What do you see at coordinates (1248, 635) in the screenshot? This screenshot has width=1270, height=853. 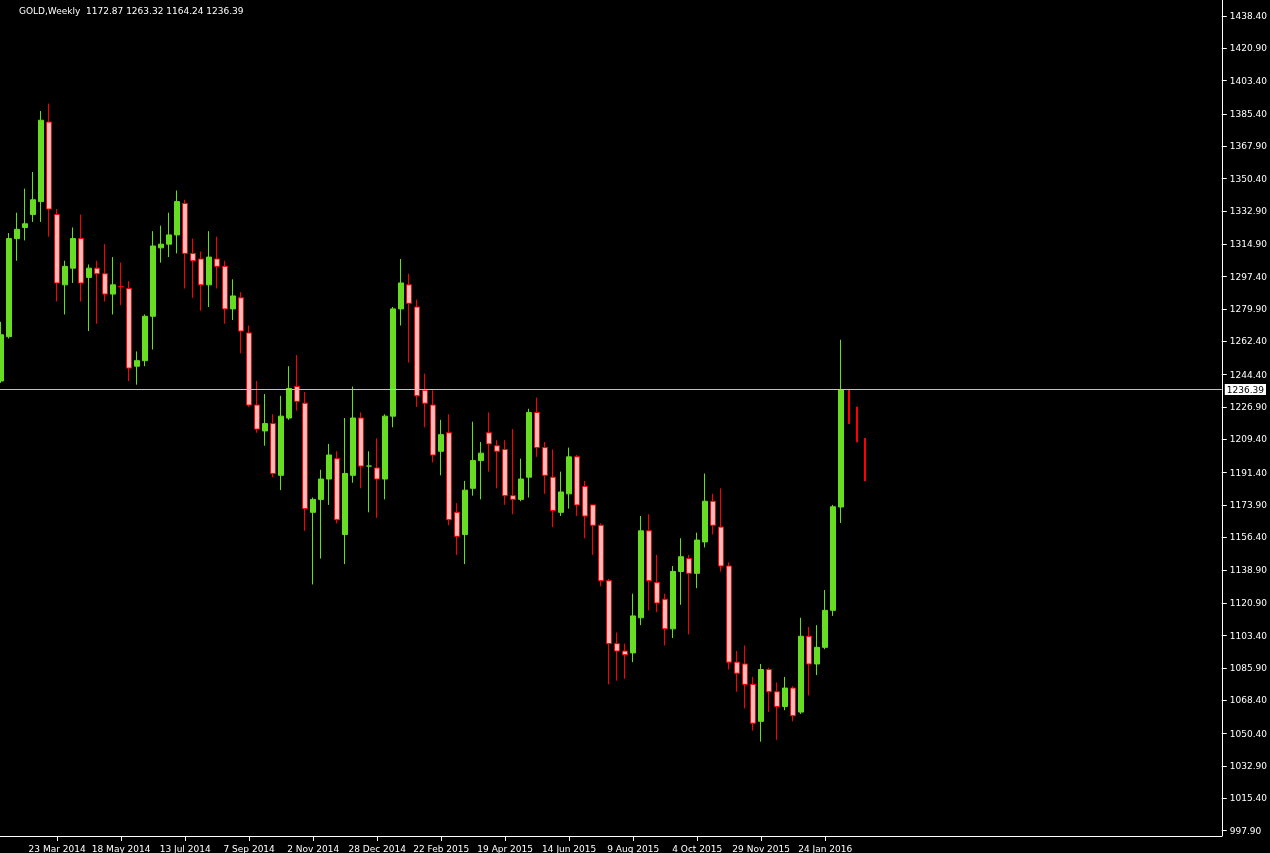 I see `y-tick-label: 1103.40` at bounding box center [1248, 635].